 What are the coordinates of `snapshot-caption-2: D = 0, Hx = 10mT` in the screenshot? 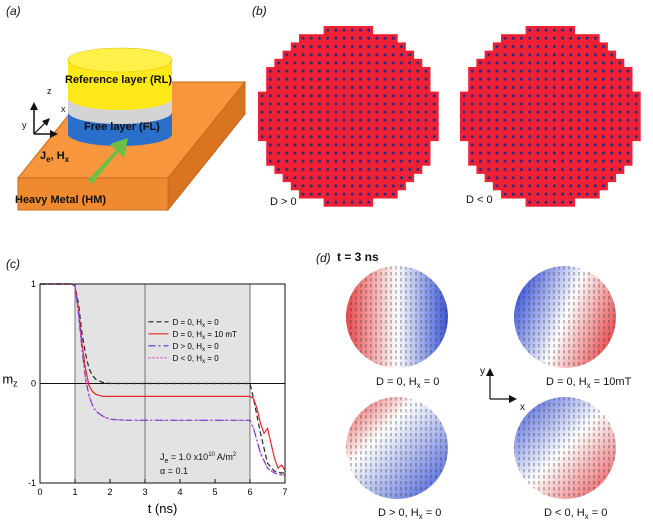 It's located at (589, 383).